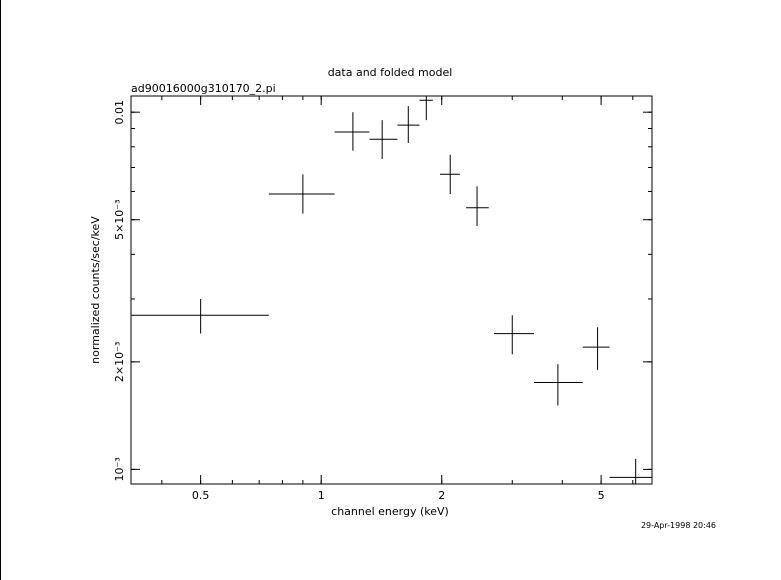 The height and width of the screenshot is (580, 781). Describe the element at coordinates (601, 495) in the screenshot. I see `x-tick-label: 5` at that location.